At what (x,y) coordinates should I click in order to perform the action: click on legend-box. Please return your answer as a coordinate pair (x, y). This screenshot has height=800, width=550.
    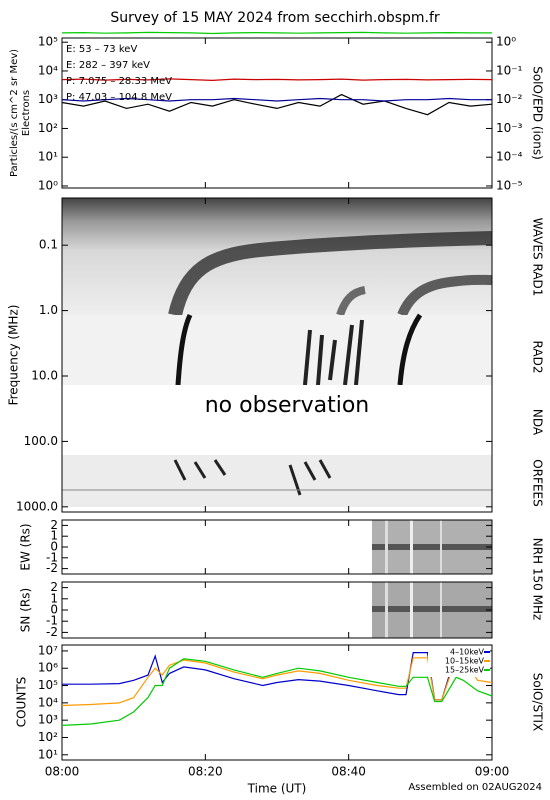
    Looking at the image, I should click on (459, 662).